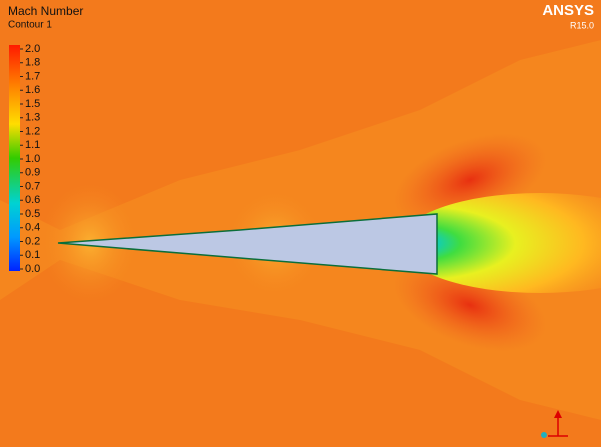 This screenshot has height=447, width=601. I want to click on legend-label: 1.8, so click(32, 63).